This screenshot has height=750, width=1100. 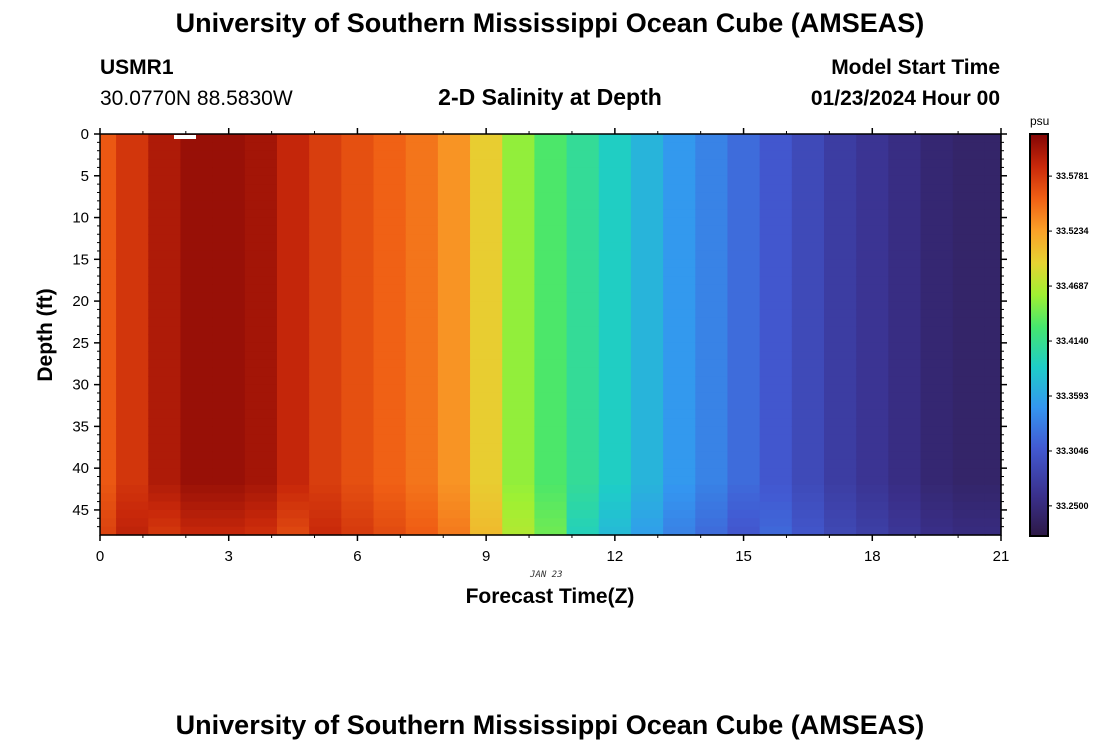 I want to click on x-axis-label: Forecast Time(Z), so click(x=550, y=596).